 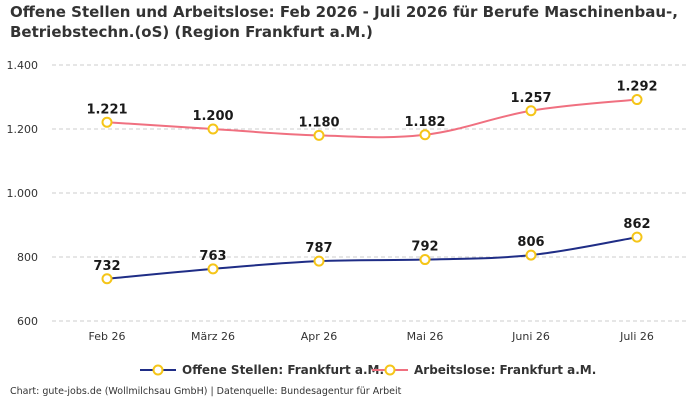 I want to click on data-label: 1.200, so click(x=212, y=116).